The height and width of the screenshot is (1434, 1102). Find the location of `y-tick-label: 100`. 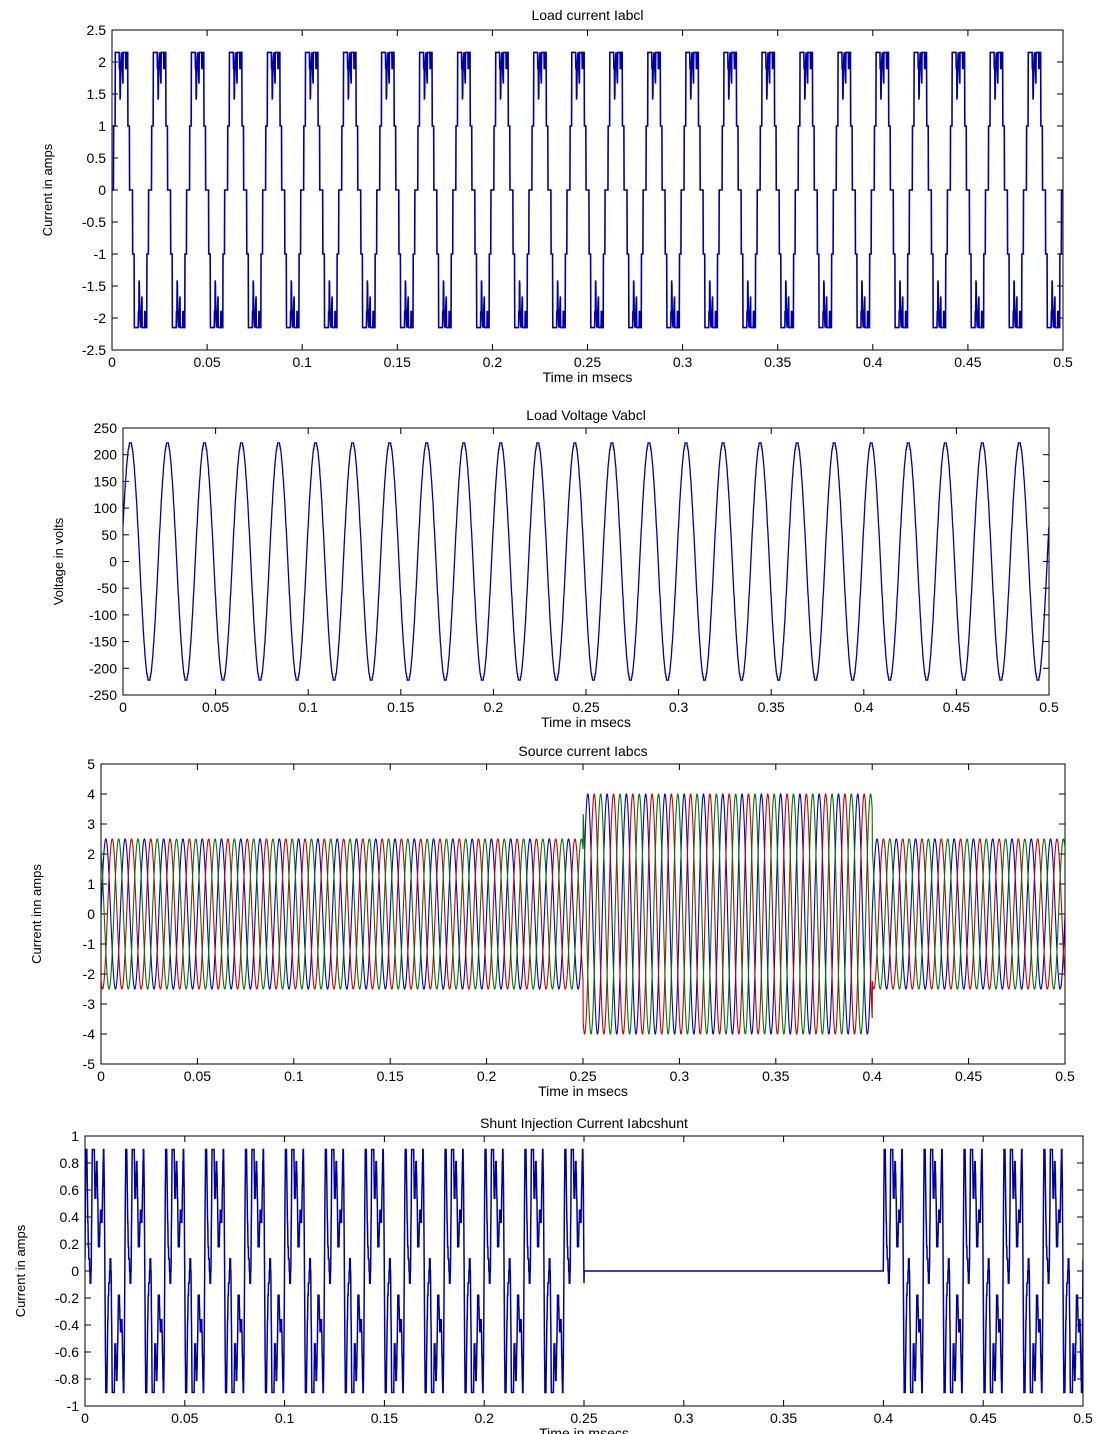

y-tick-label: 100 is located at coordinates (106, 508).